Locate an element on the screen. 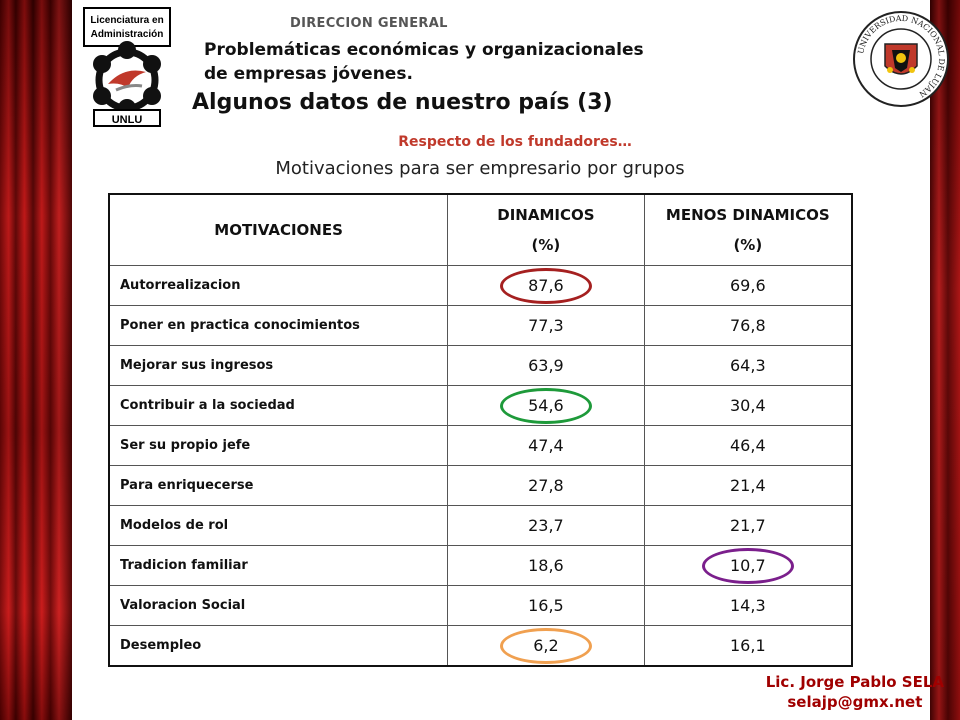 The image size is (960, 720). table-row: Autorrealizacion 87,6 69,6 is located at coordinates (480, 285).